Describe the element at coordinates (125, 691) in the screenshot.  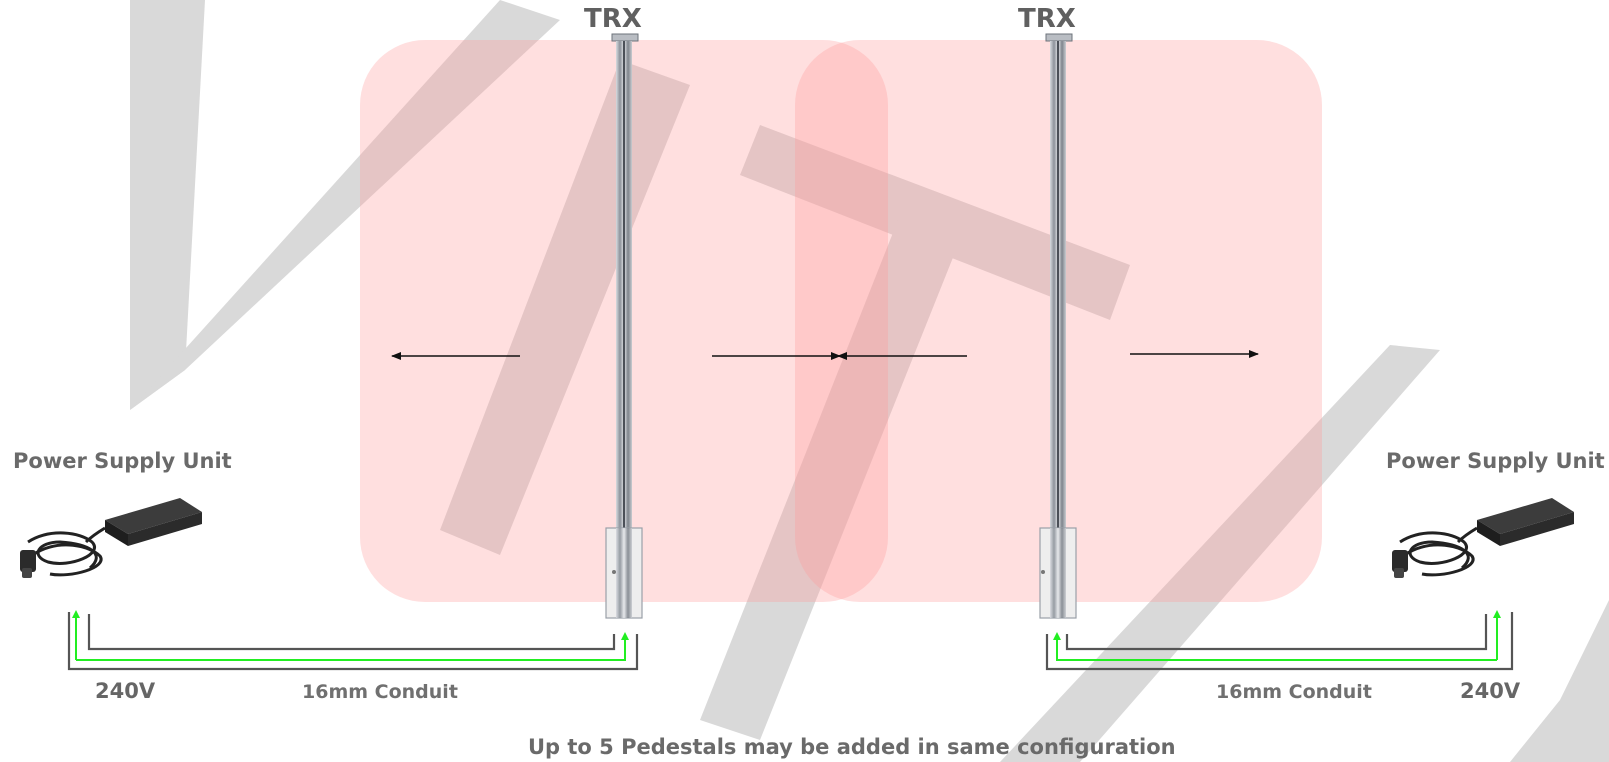
I see `voltage-label-left: 240V` at that location.